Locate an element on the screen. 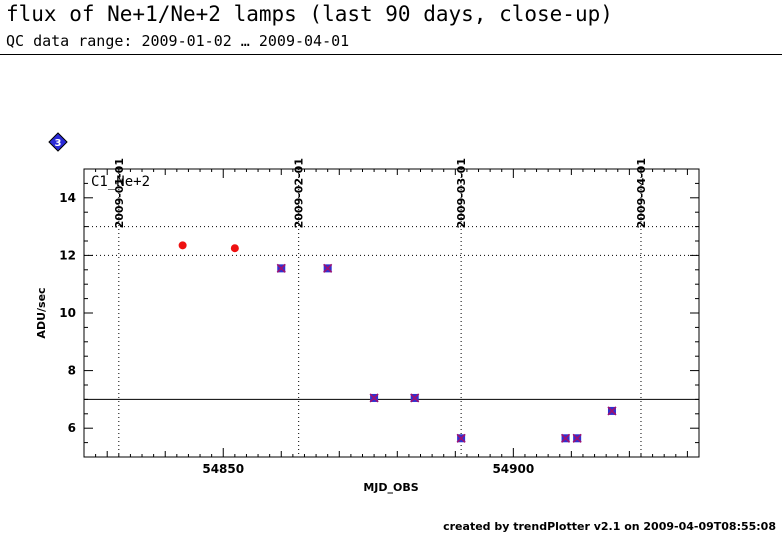 The width and height of the screenshot is (782, 542). diamond-badge-icon: 3 is located at coordinates (58, 142).